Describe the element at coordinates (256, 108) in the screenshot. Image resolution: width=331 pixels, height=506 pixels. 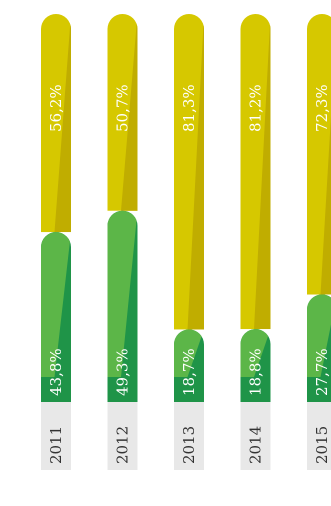
I see `data-label-upper: 81,2%` at that location.